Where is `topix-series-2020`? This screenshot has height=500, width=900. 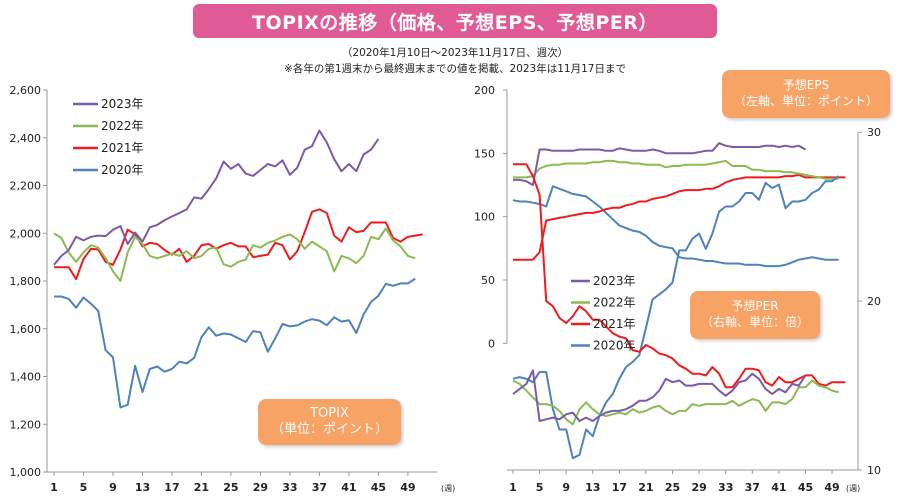 topix-series-2020 is located at coordinates (235, 343).